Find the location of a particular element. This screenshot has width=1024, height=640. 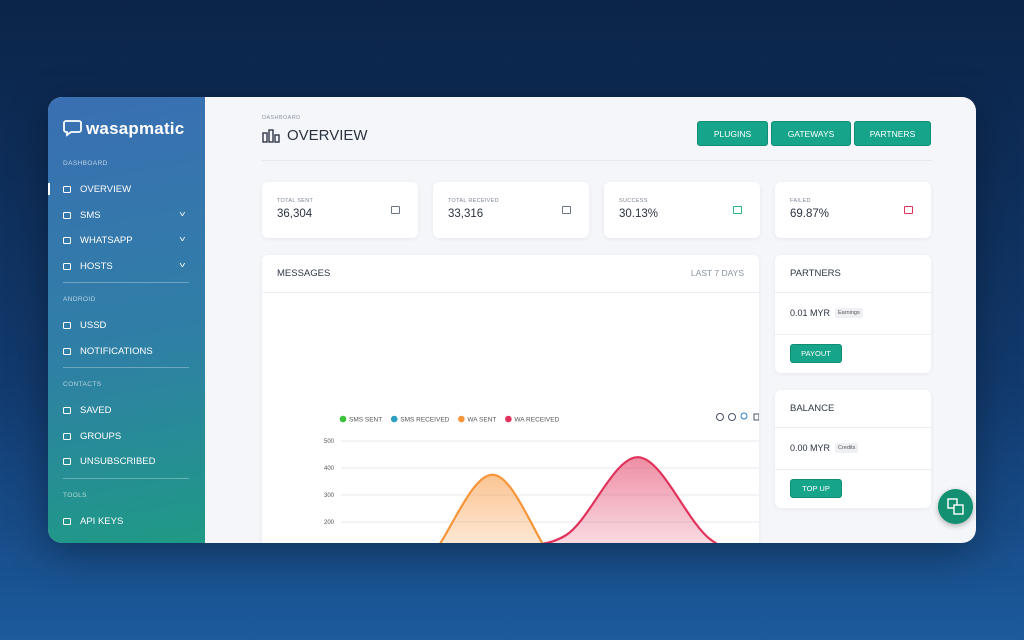

legend-label: WA SENT is located at coordinates (481, 420).